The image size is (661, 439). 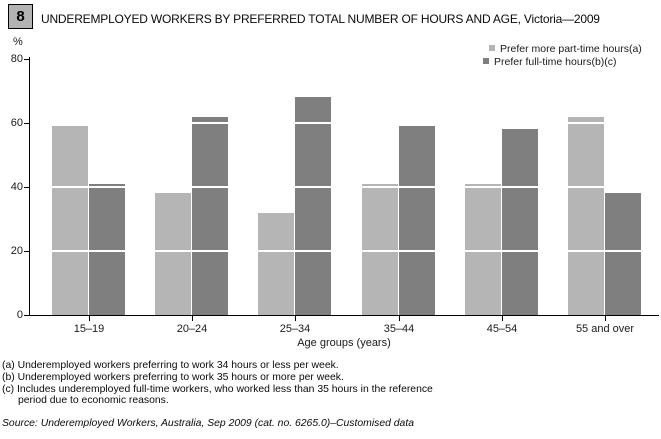 What do you see at coordinates (623, 254) in the screenshot?
I see `bar-full-time-55-and-over` at bounding box center [623, 254].